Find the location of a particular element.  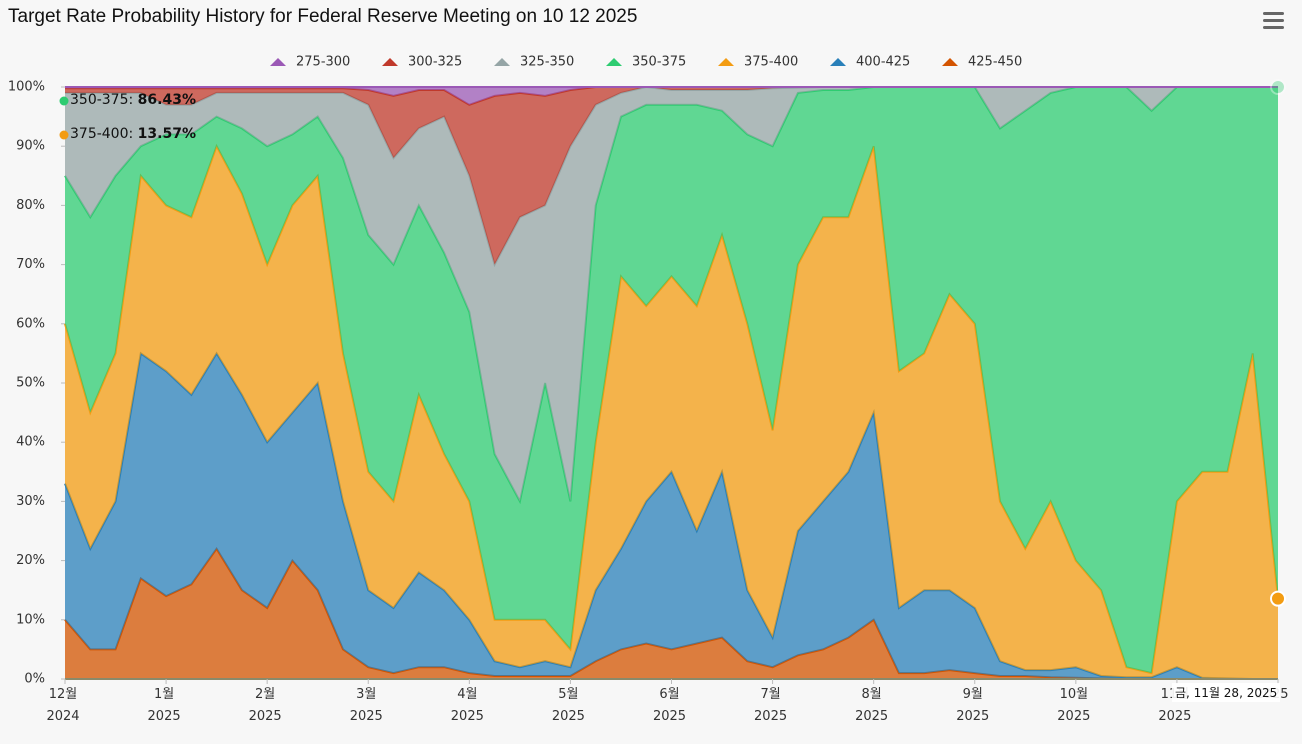

legend-item: 375-400 is located at coordinates (758, 62).